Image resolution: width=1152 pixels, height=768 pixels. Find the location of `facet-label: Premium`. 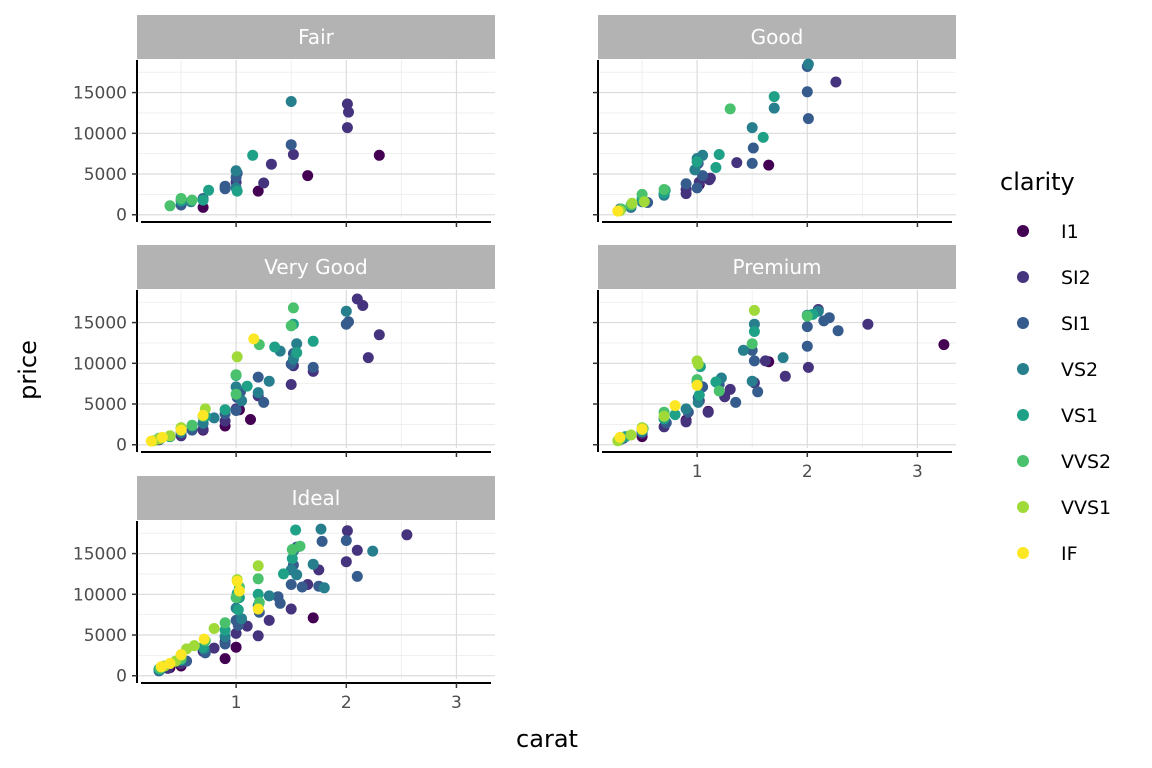

facet-label: Premium is located at coordinates (777, 267).